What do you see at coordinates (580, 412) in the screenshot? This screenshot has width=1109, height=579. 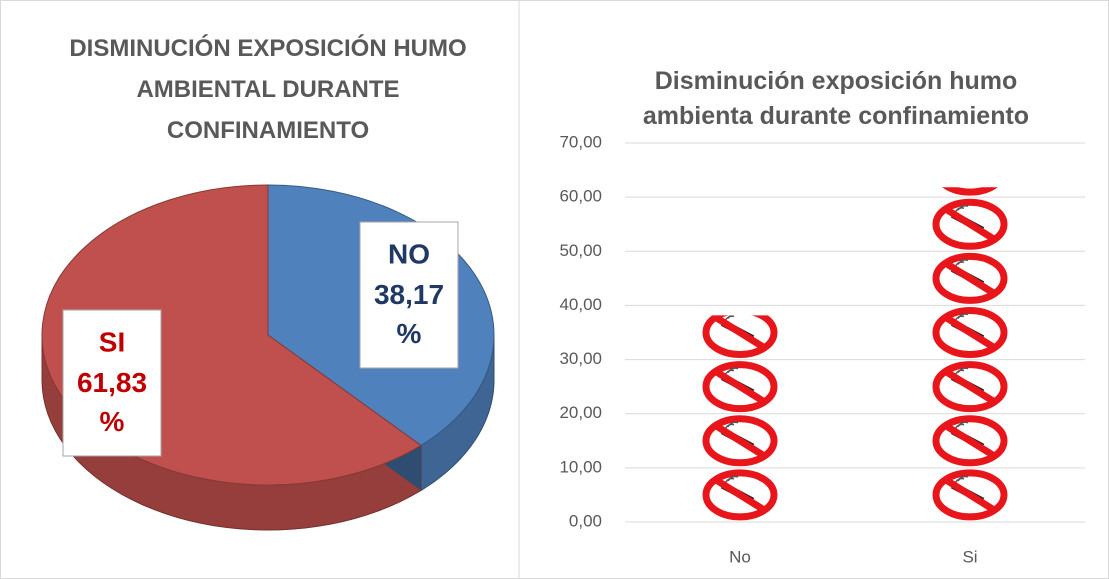 I see `y-tick-label: 20,00` at bounding box center [580, 412].